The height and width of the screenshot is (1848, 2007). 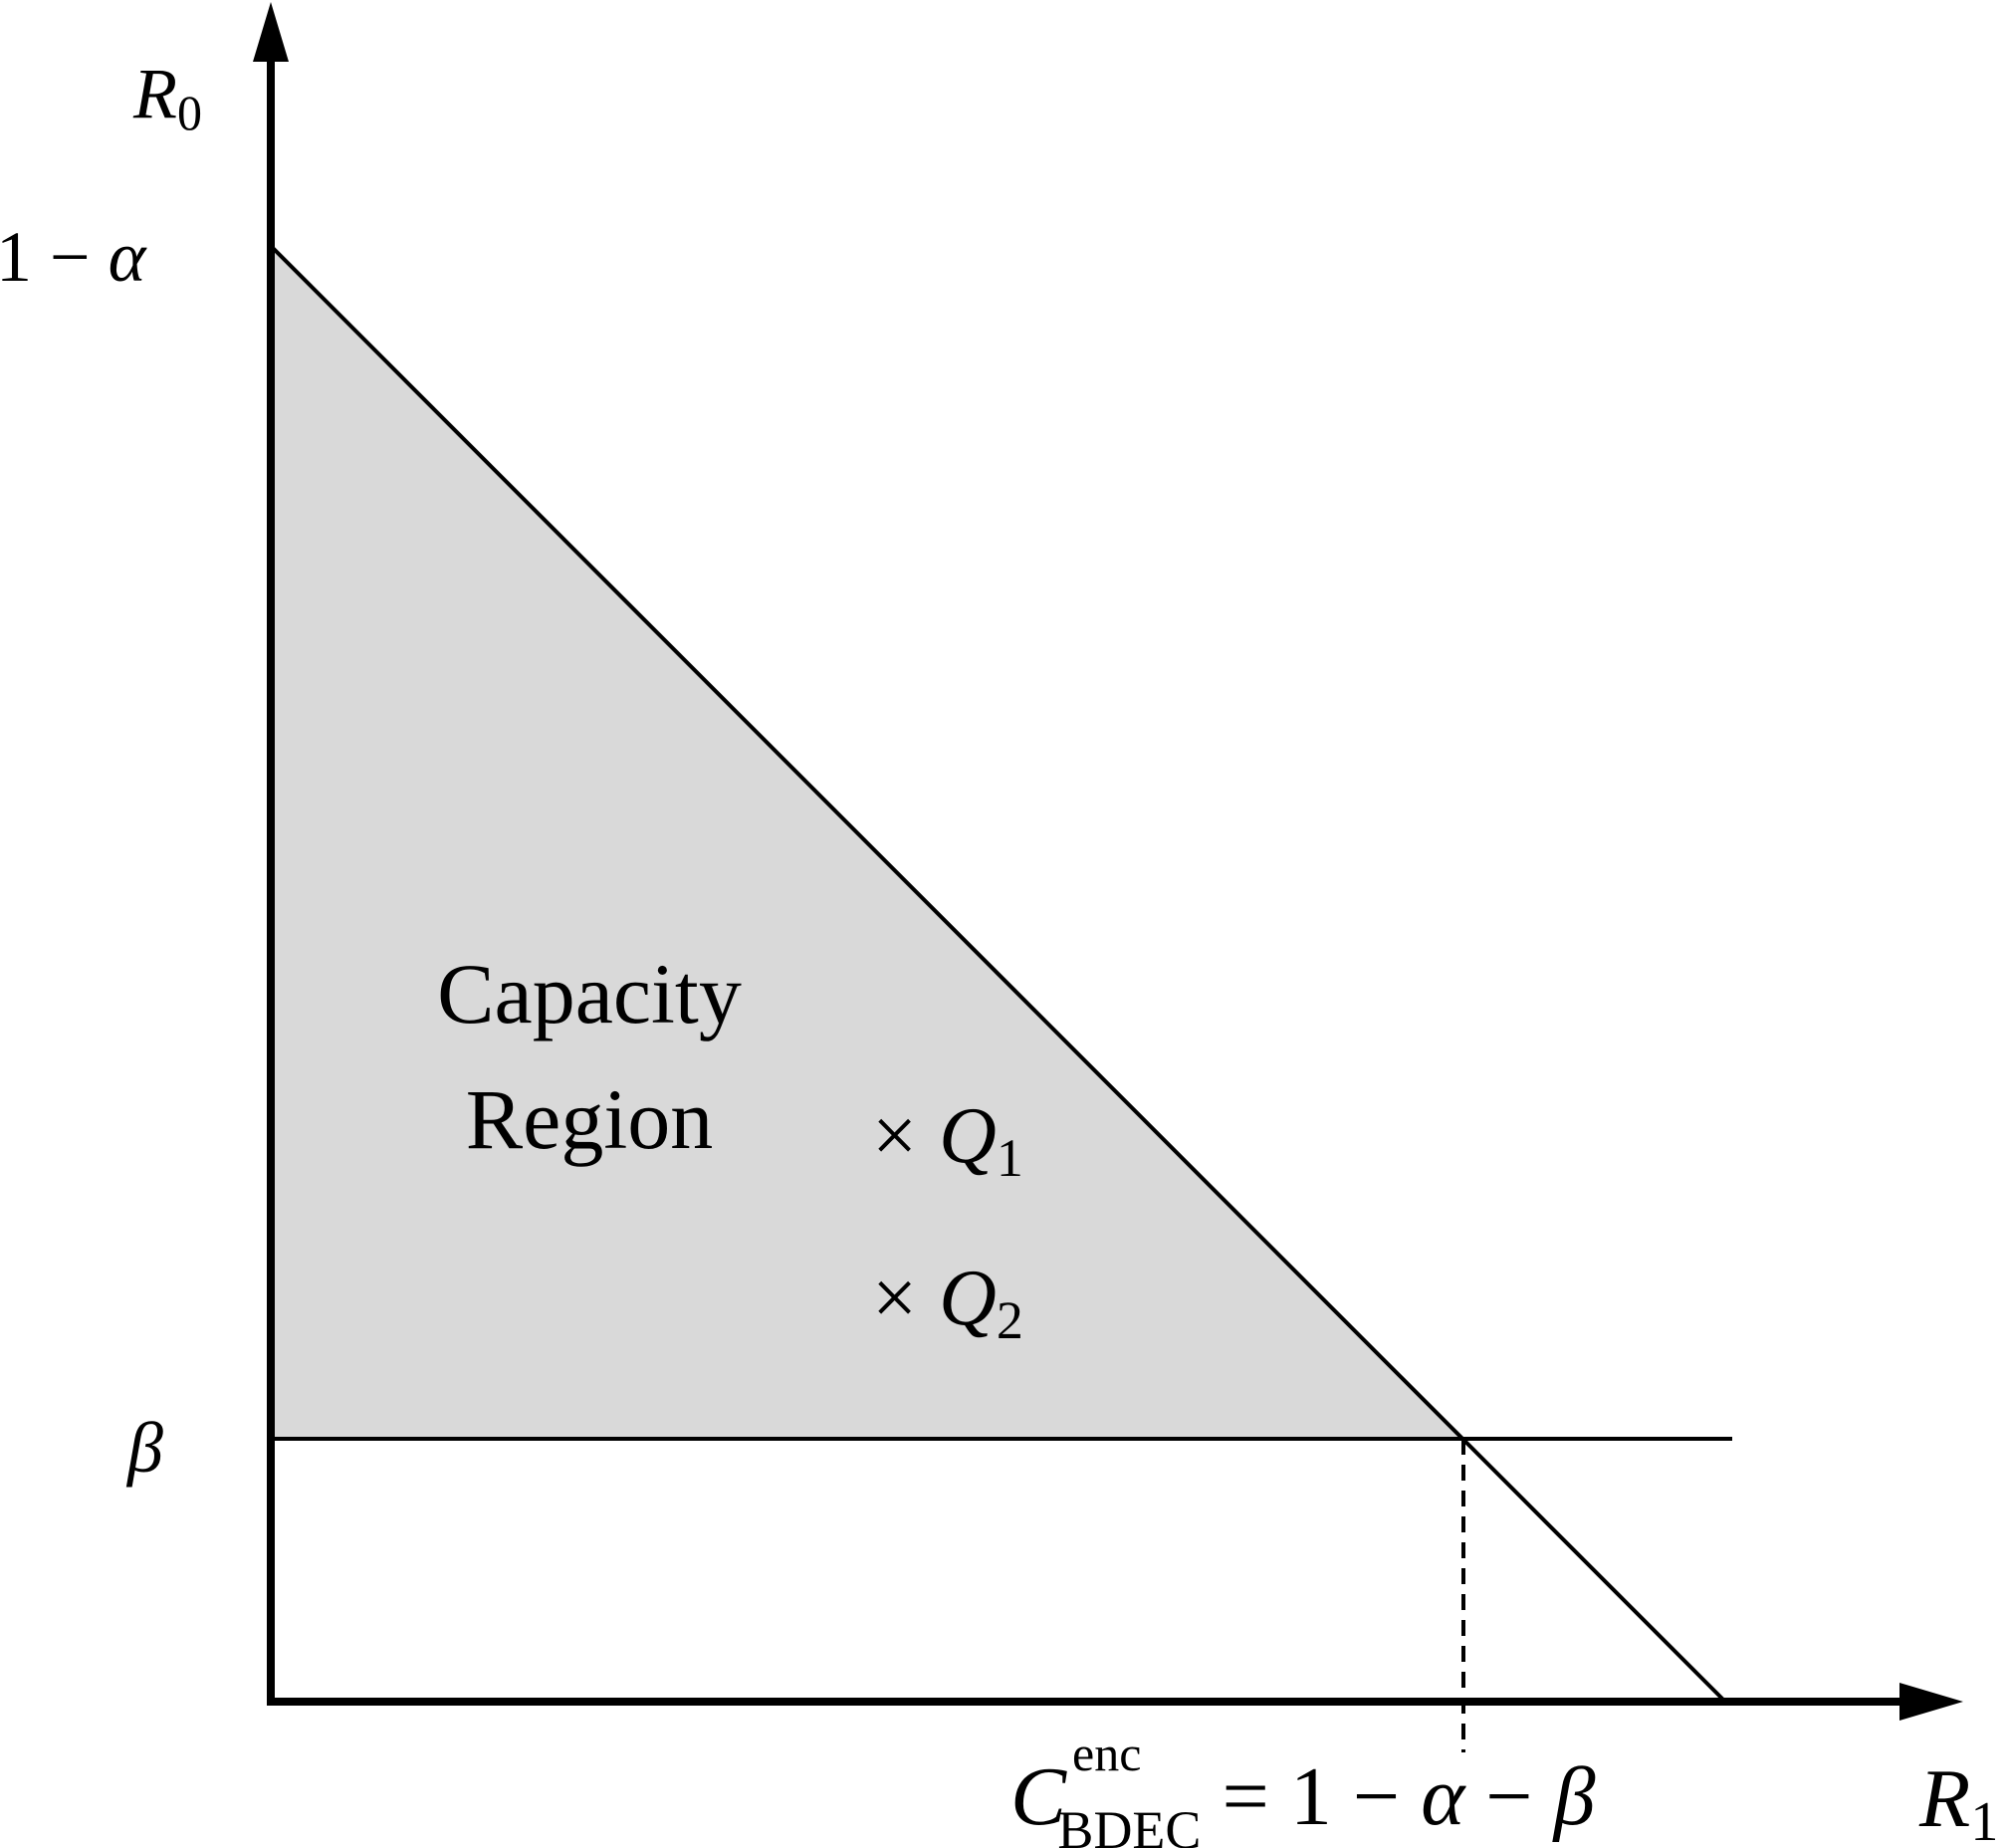 What do you see at coordinates (1574, 1796) in the screenshot?
I see `x-tick-cap-beta: β` at bounding box center [1574, 1796].